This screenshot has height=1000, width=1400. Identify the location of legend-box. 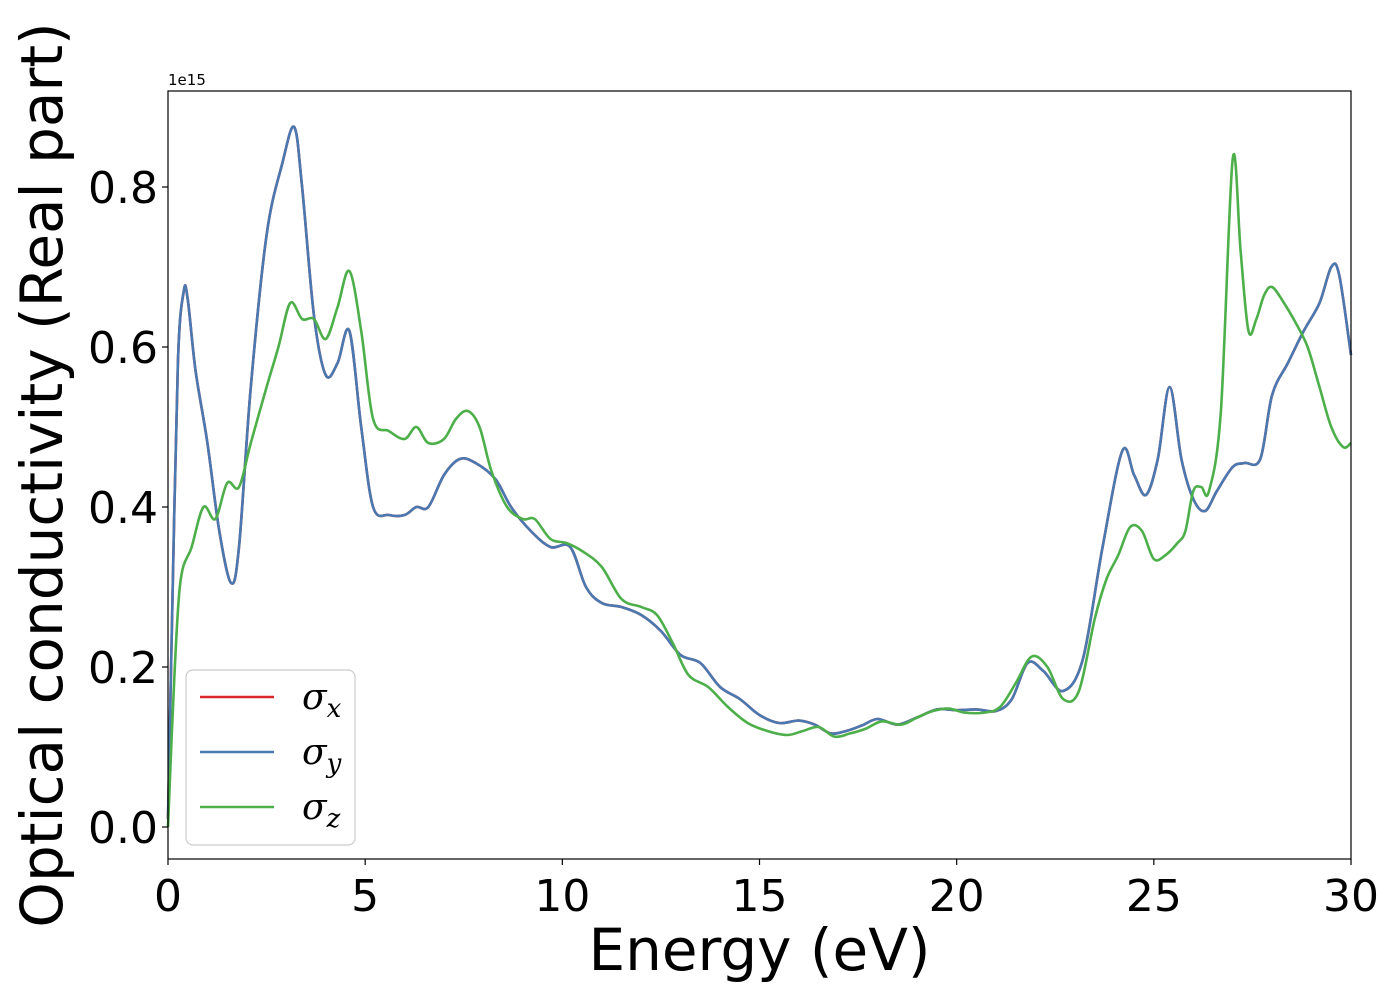
(270, 757).